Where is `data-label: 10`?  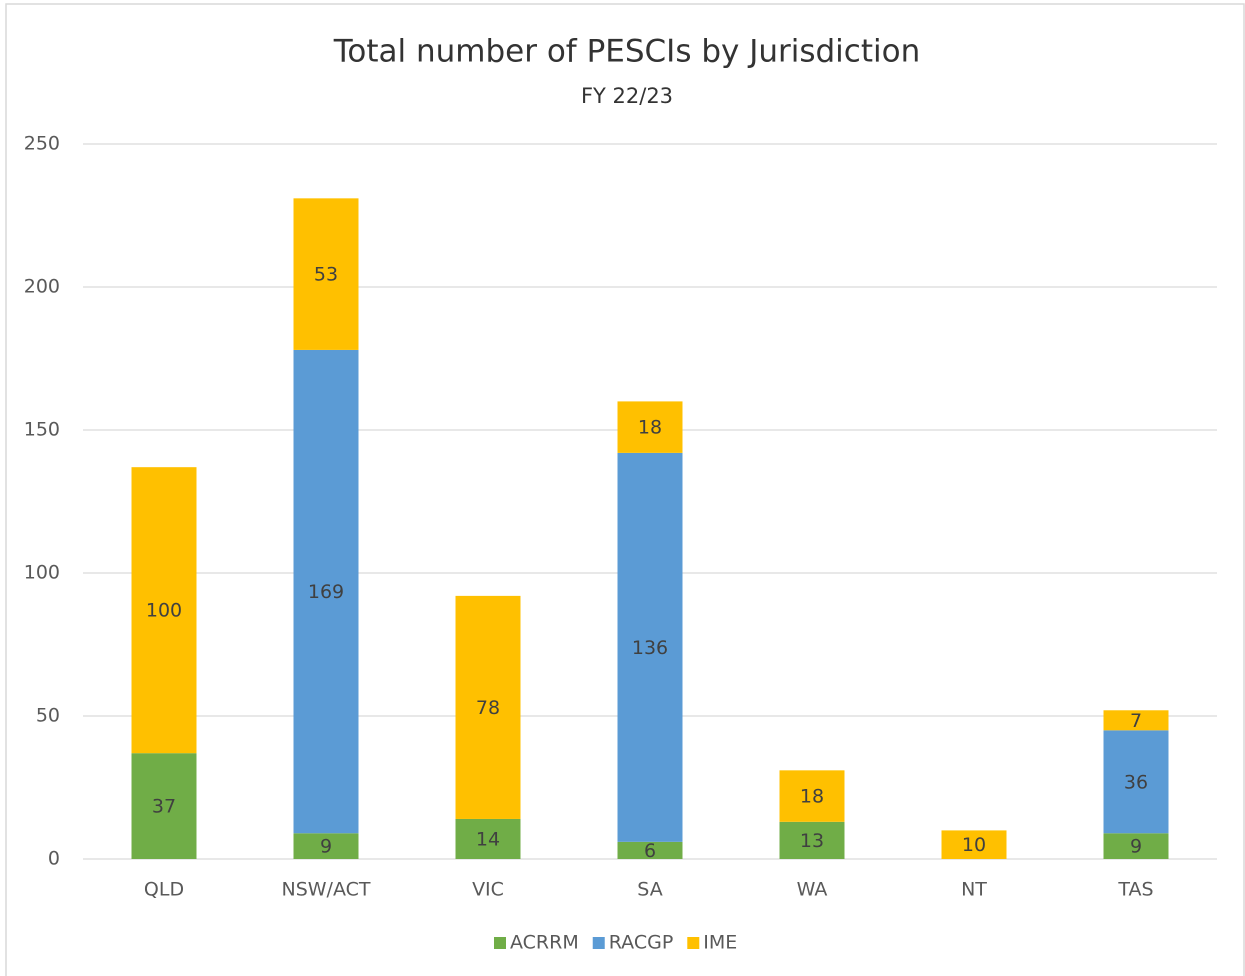 data-label: 10 is located at coordinates (974, 845).